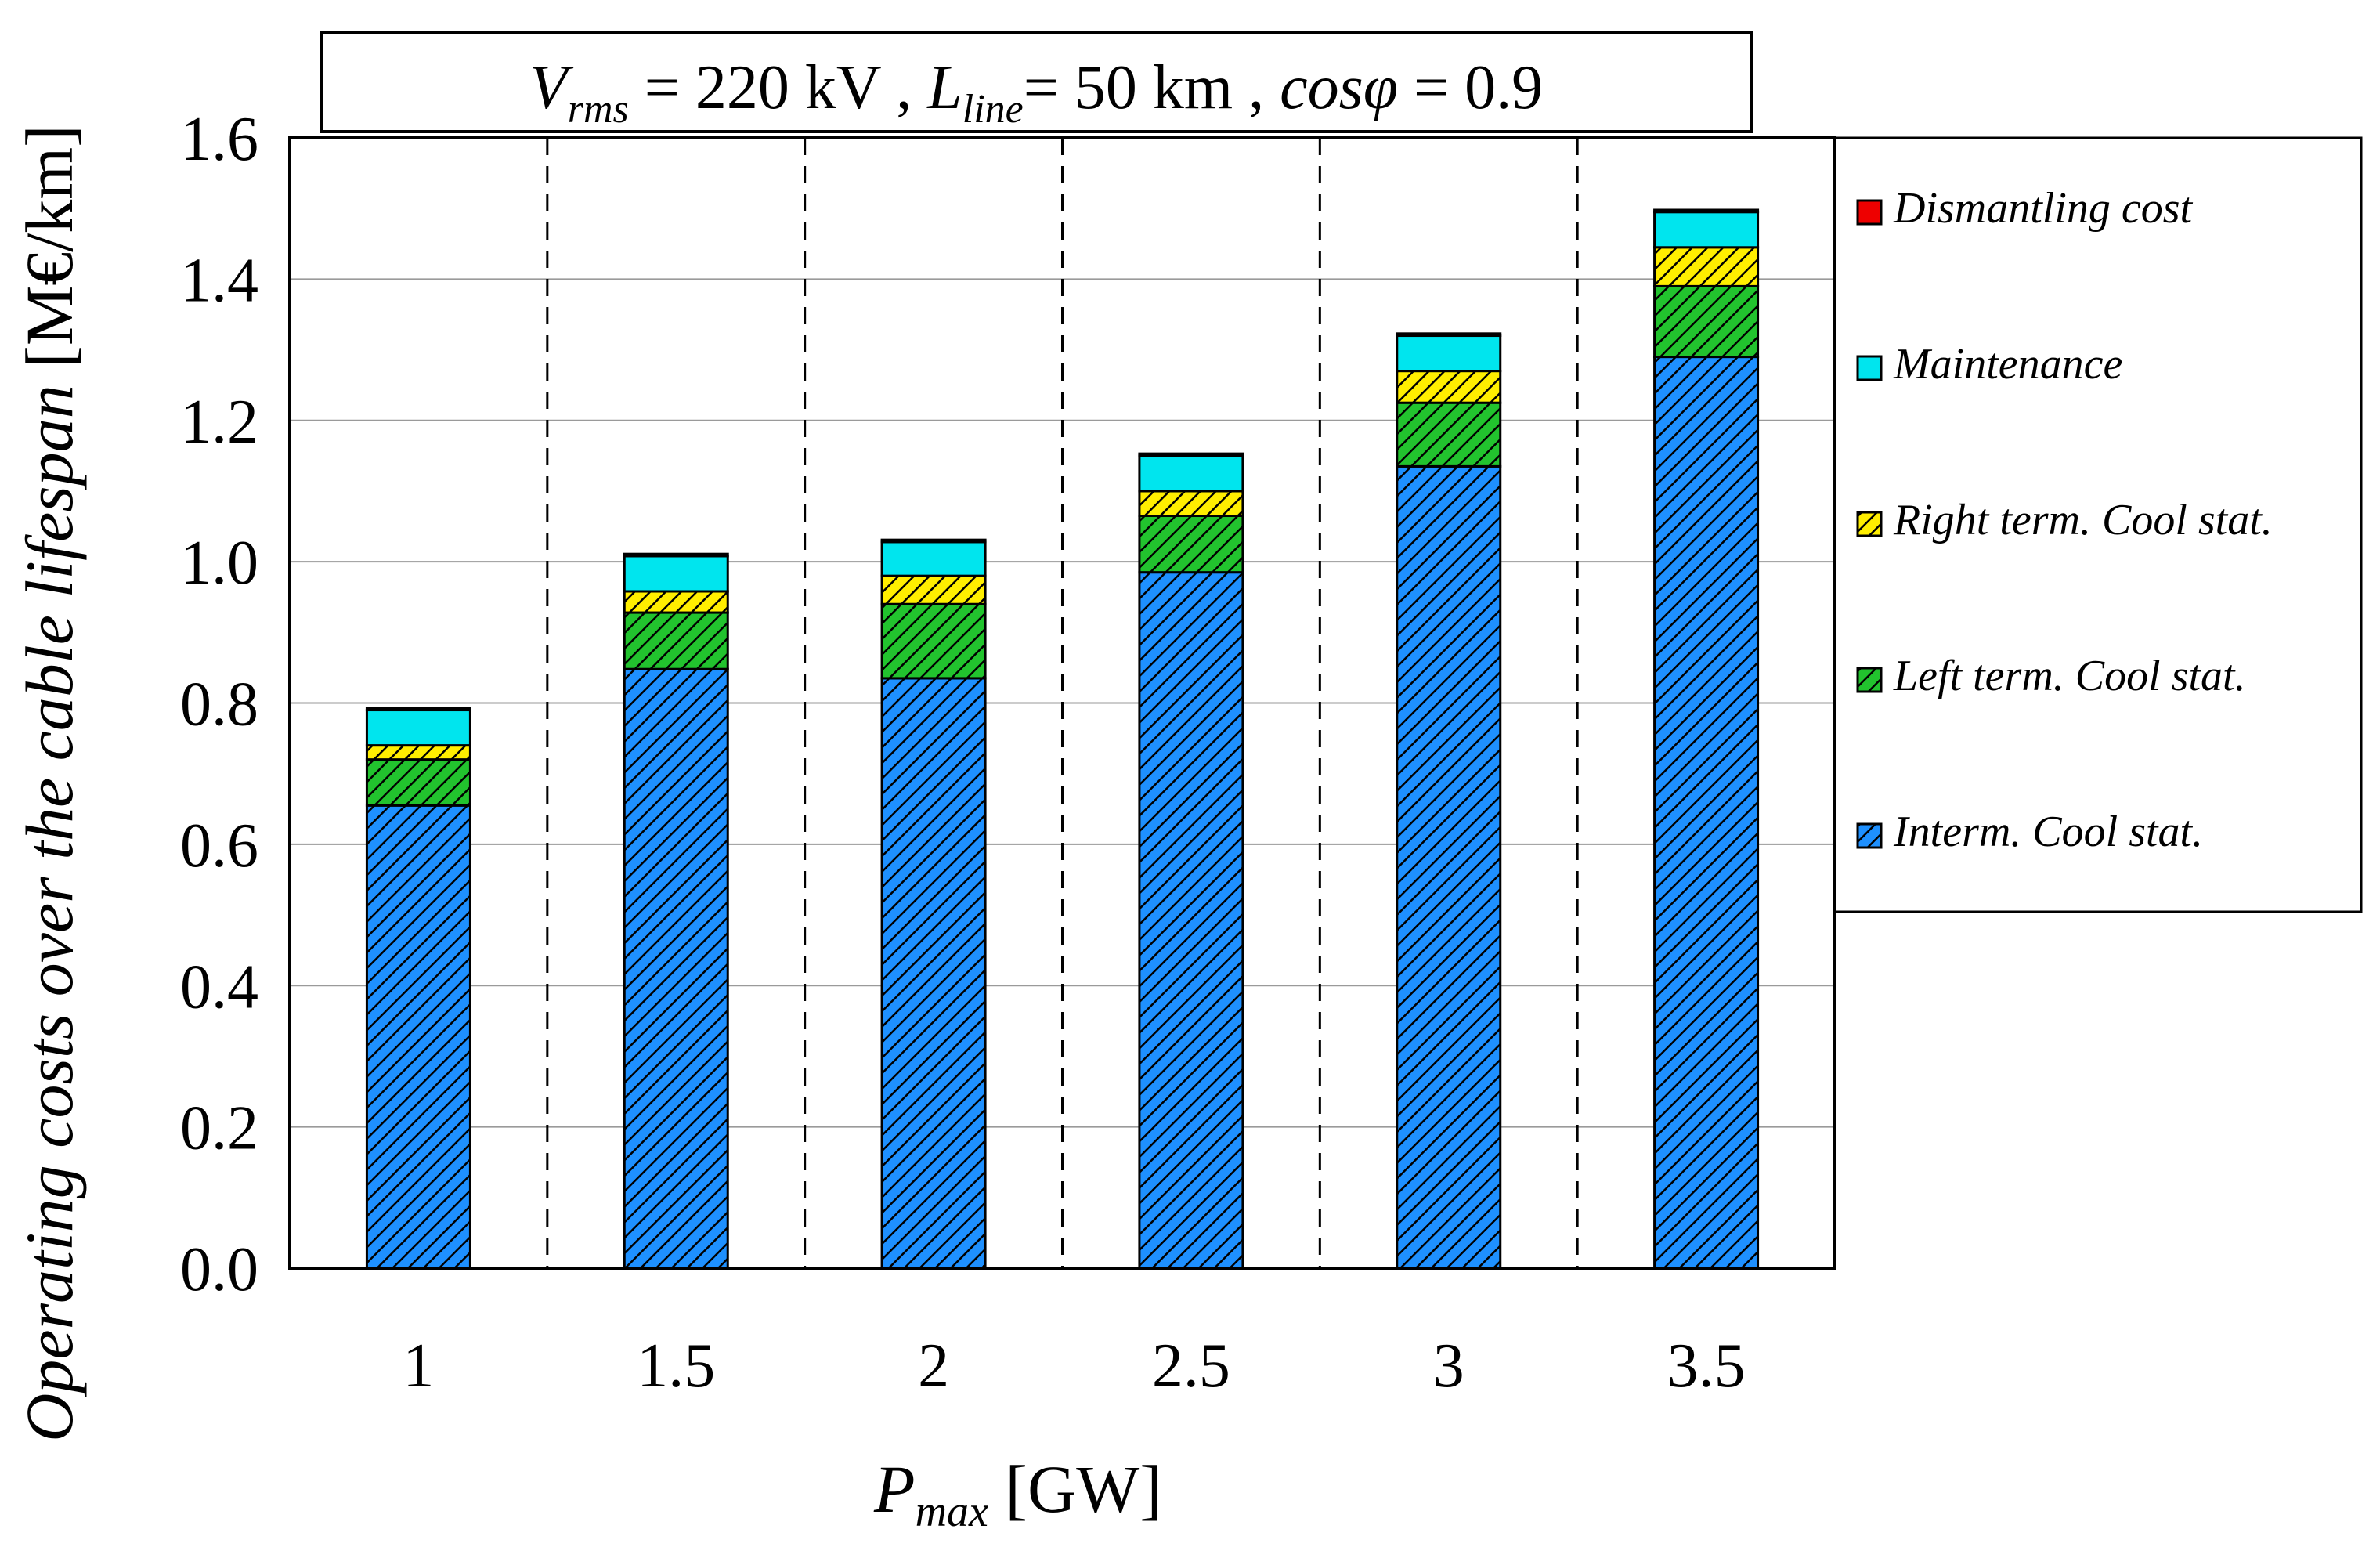 The height and width of the screenshot is (1547, 2380). I want to click on legend-item: Dismantling cost, so click(2025, 208).